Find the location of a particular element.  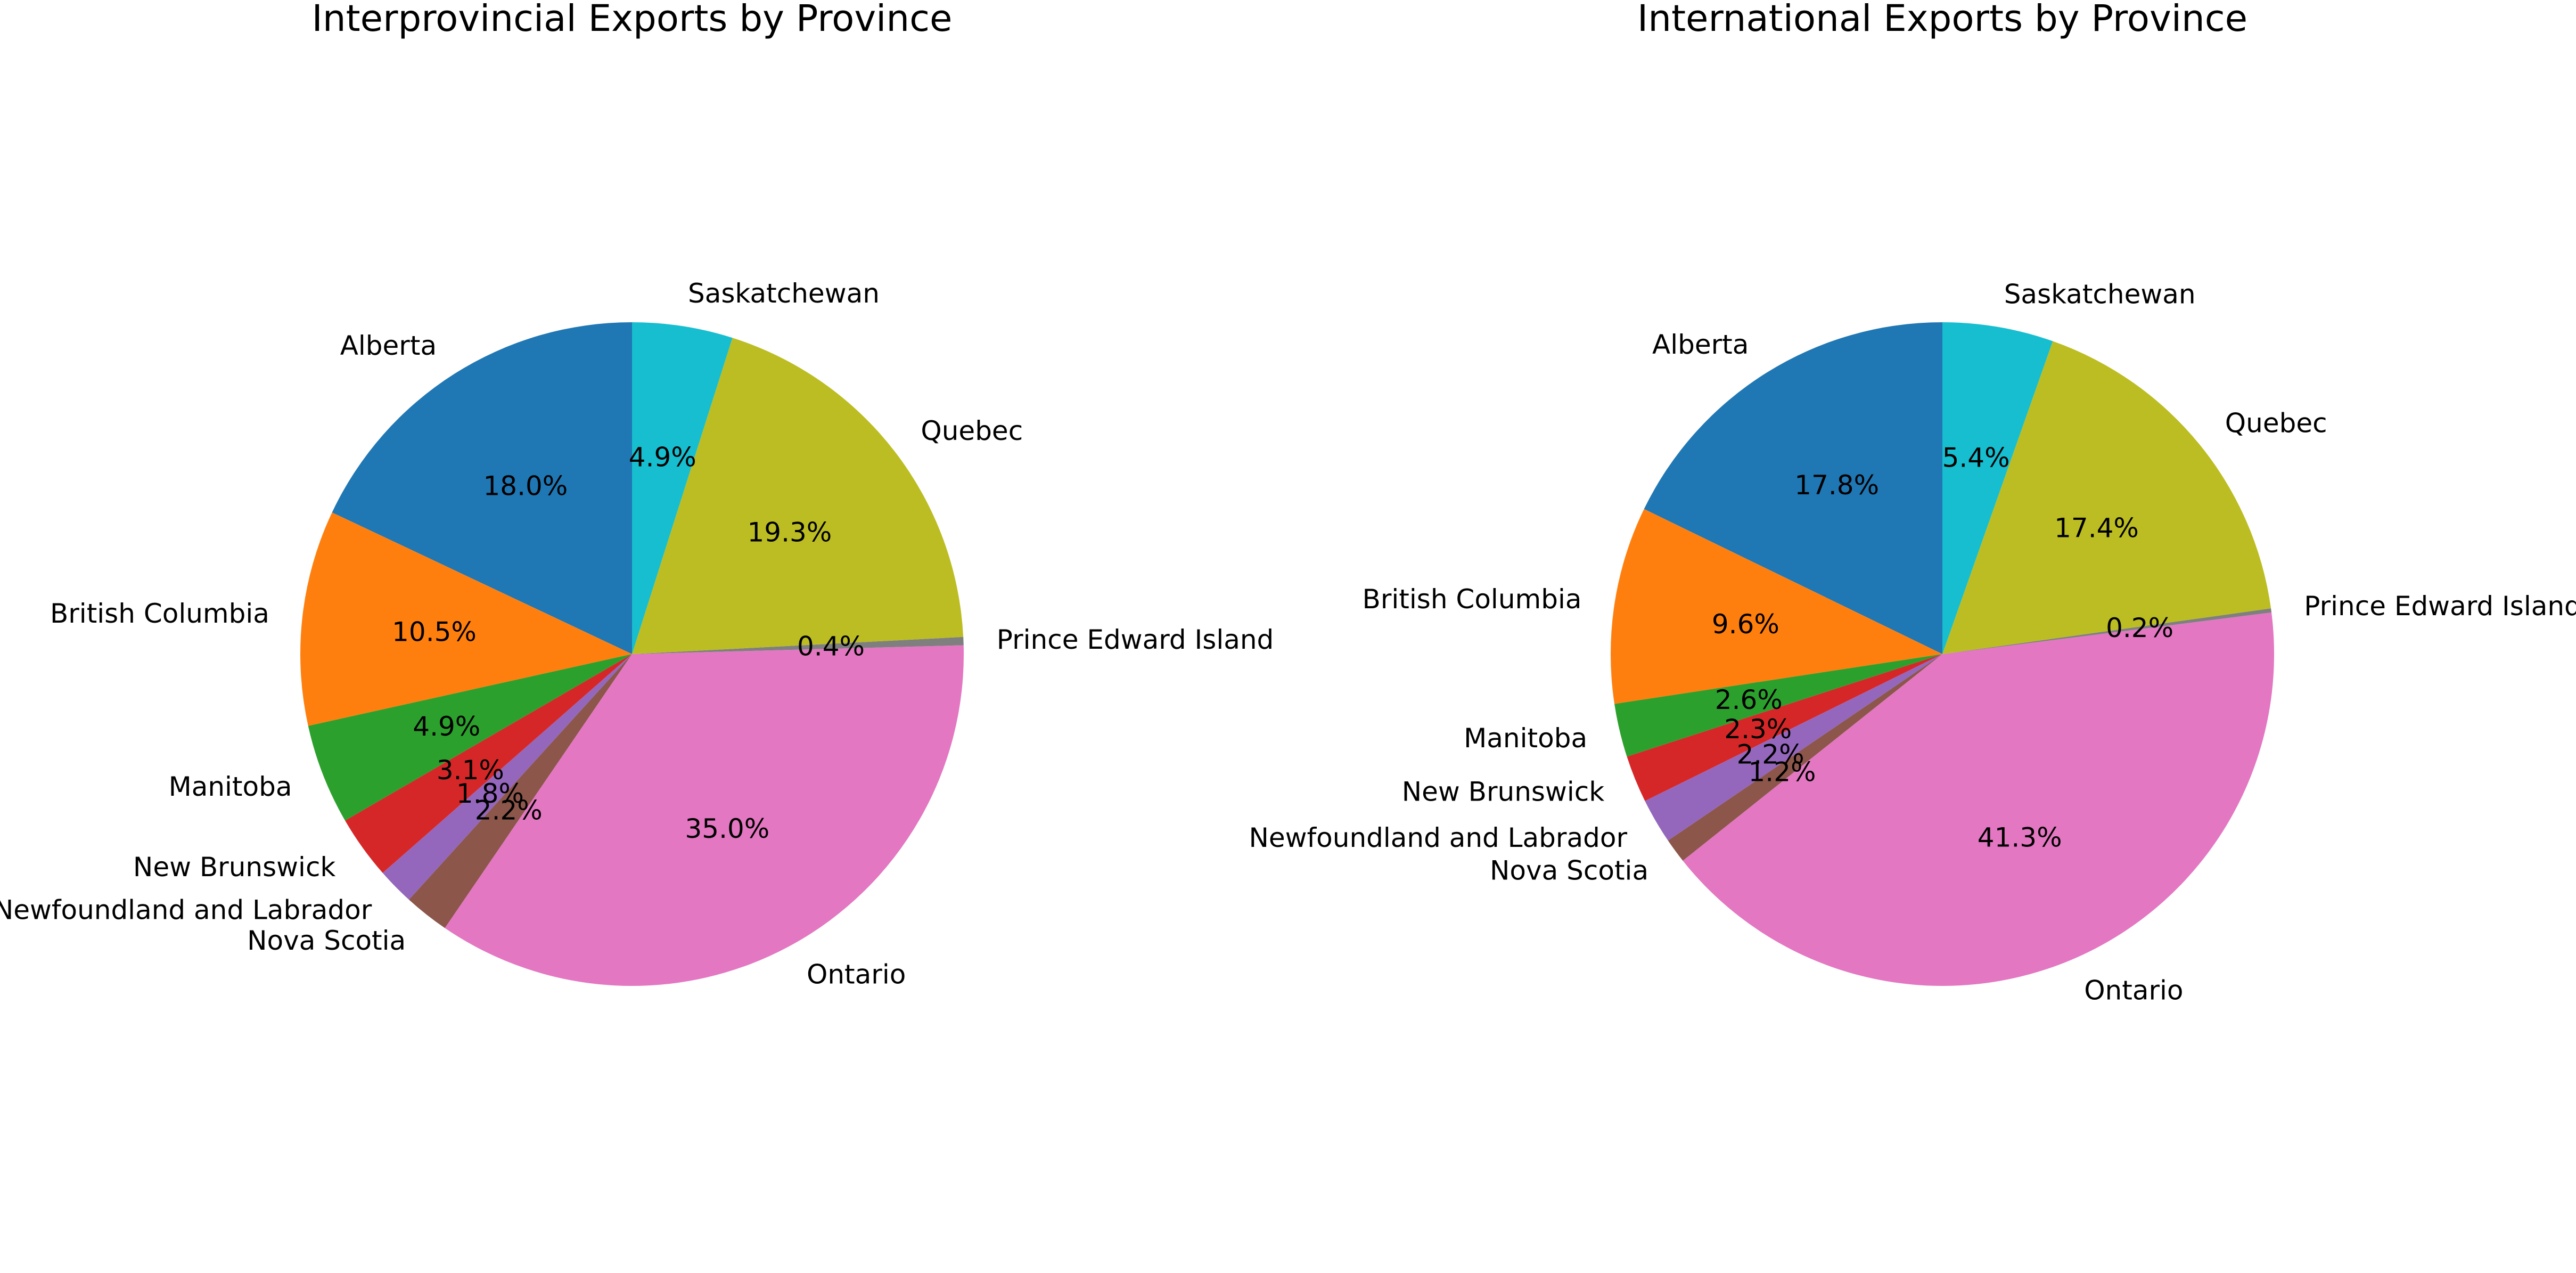

pct-label-alberta: 17.8% is located at coordinates (1836, 485).